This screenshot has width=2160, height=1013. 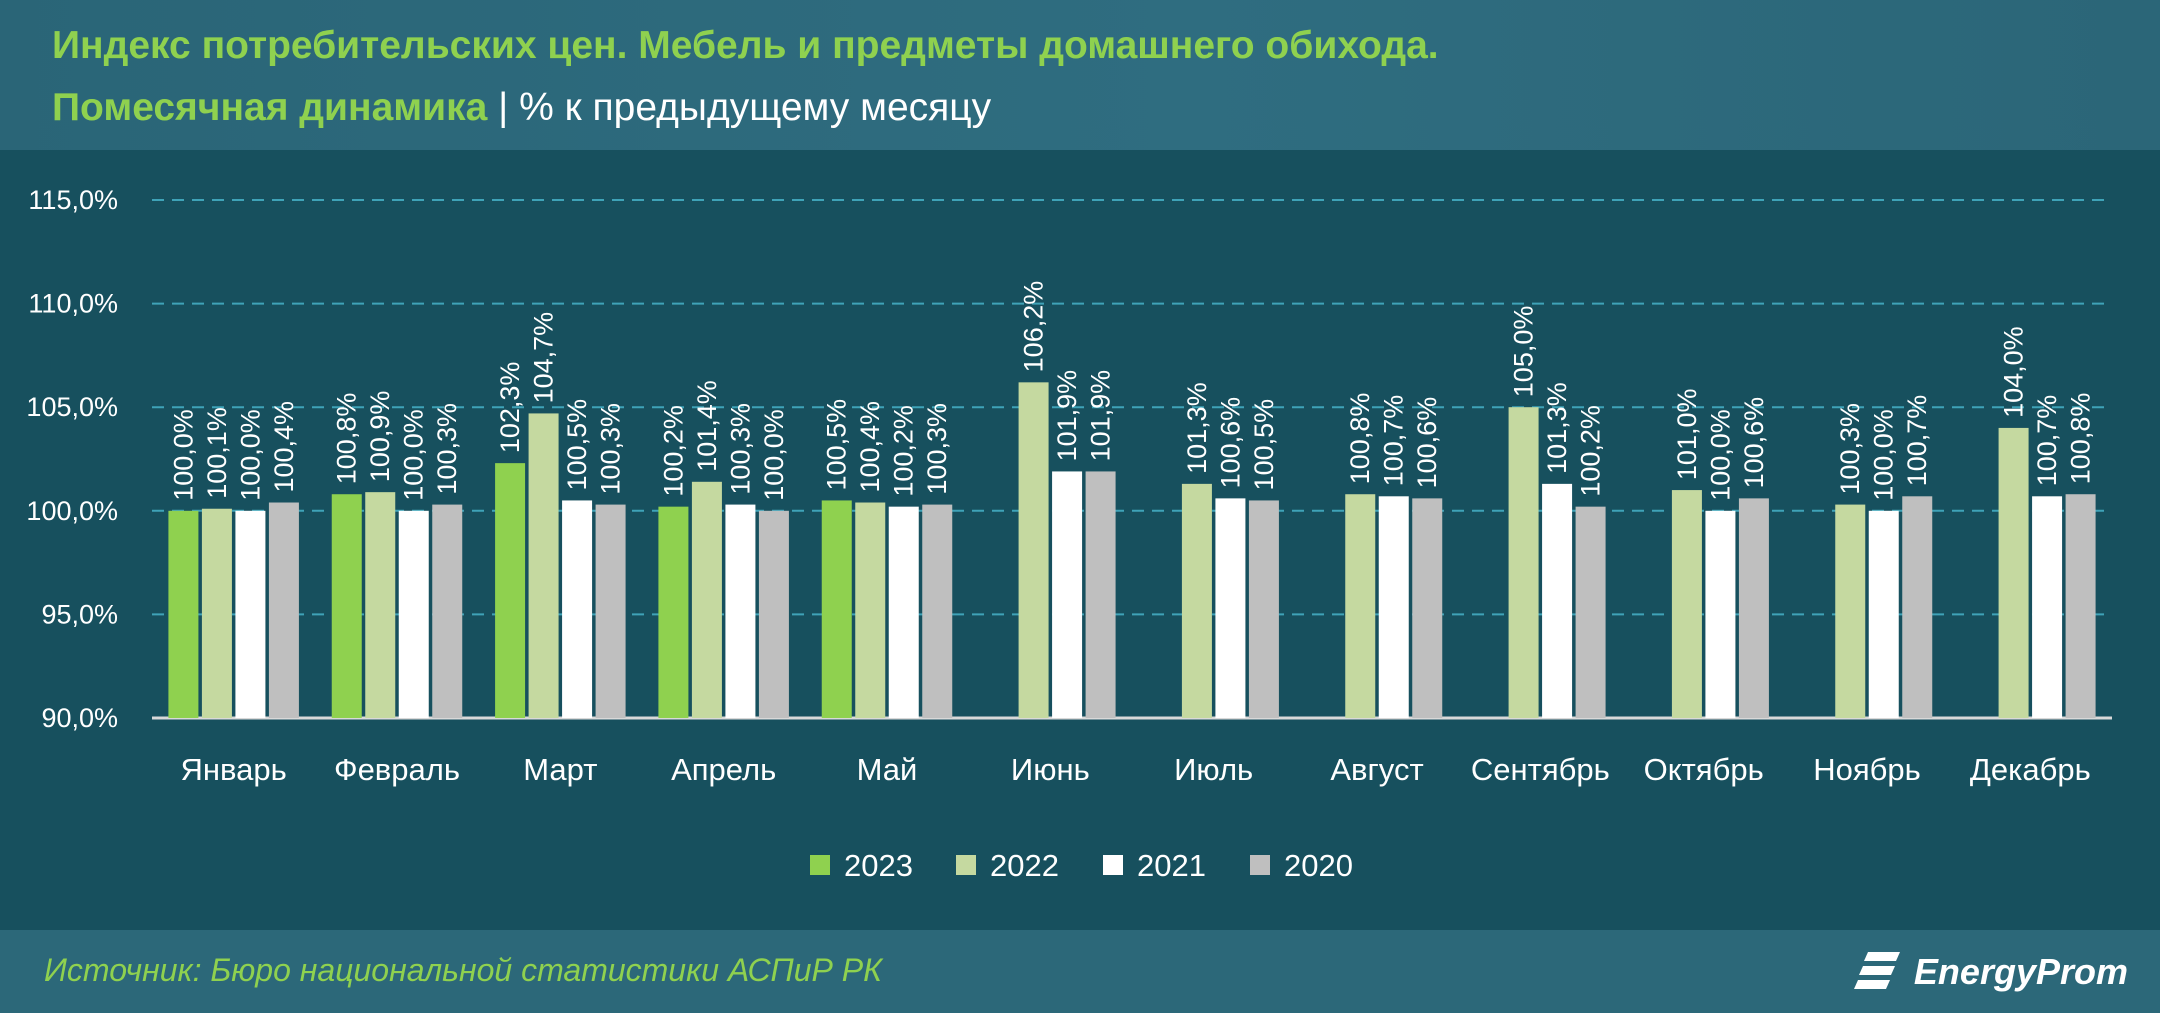 What do you see at coordinates (723, 769) in the screenshot?
I see `x-tick-label: Апрель` at bounding box center [723, 769].